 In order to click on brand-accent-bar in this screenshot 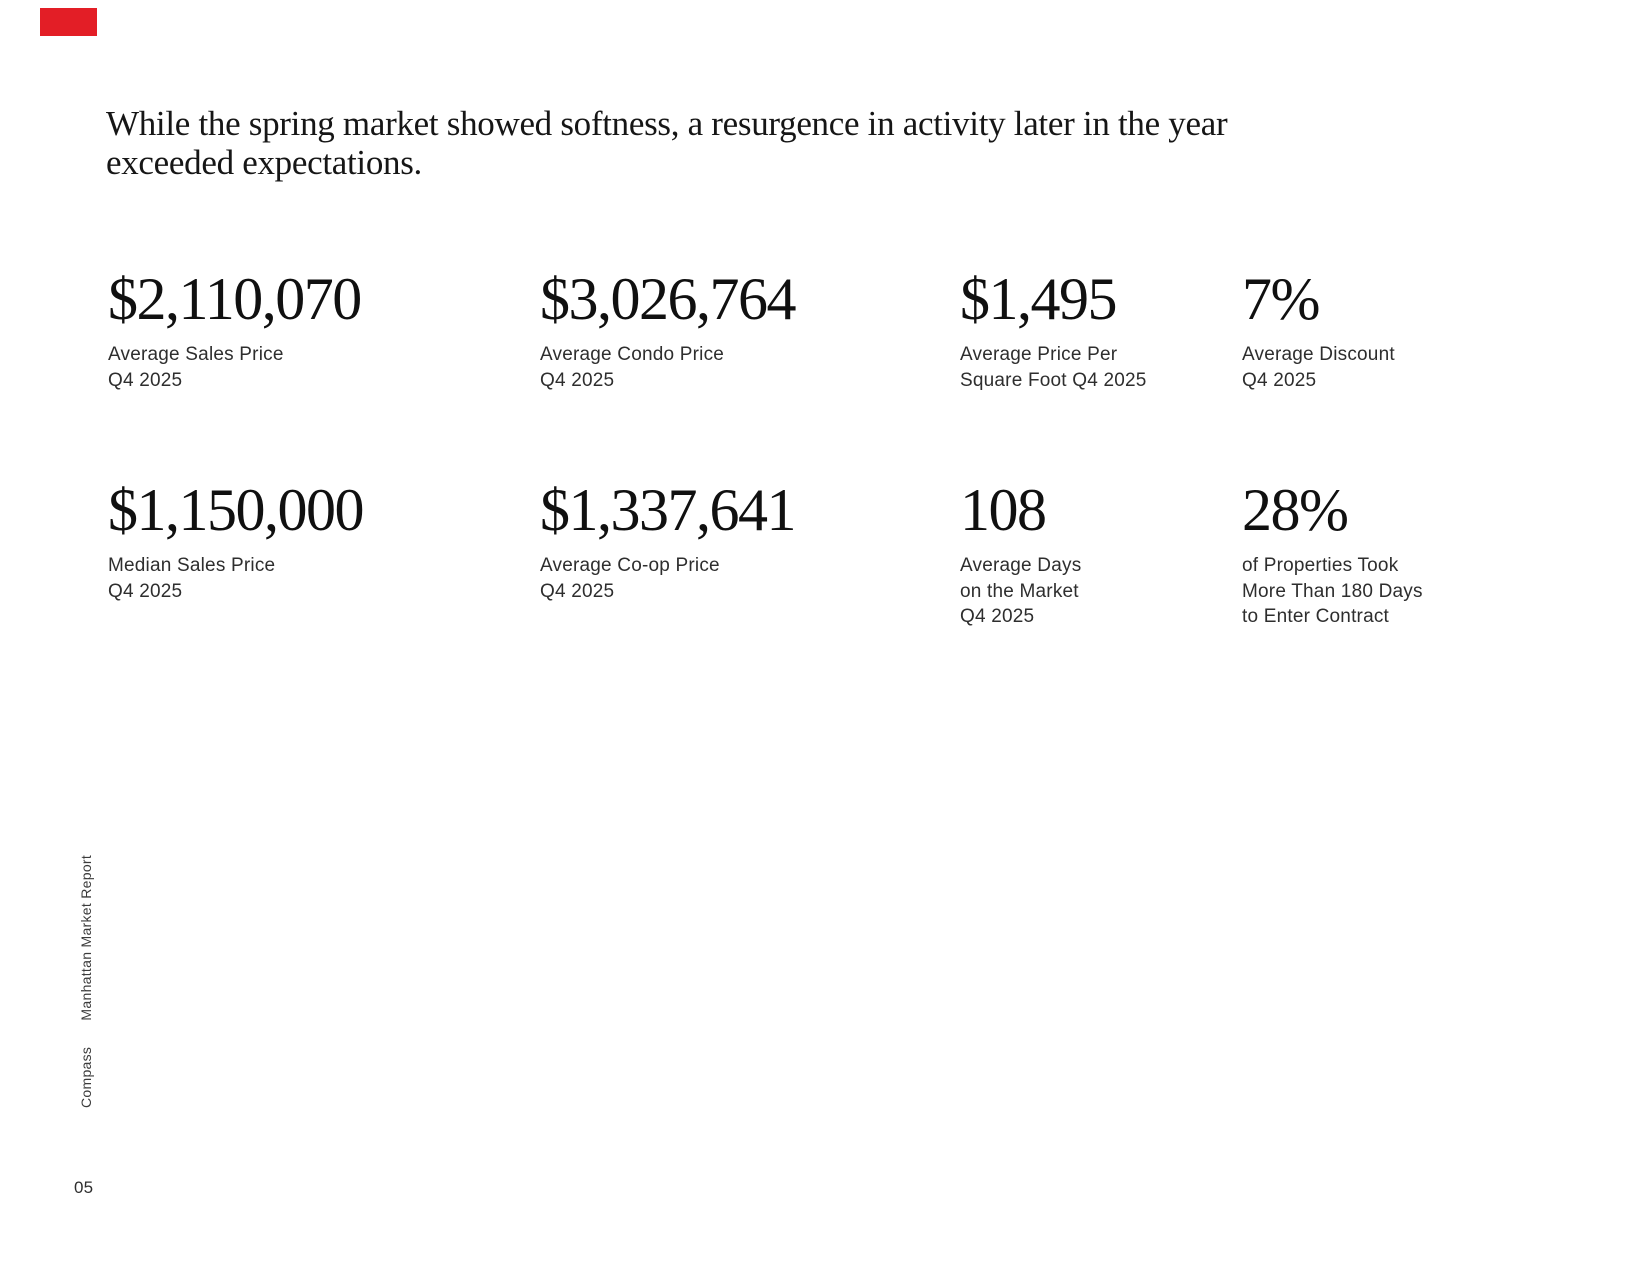, I will do `click(68, 22)`.